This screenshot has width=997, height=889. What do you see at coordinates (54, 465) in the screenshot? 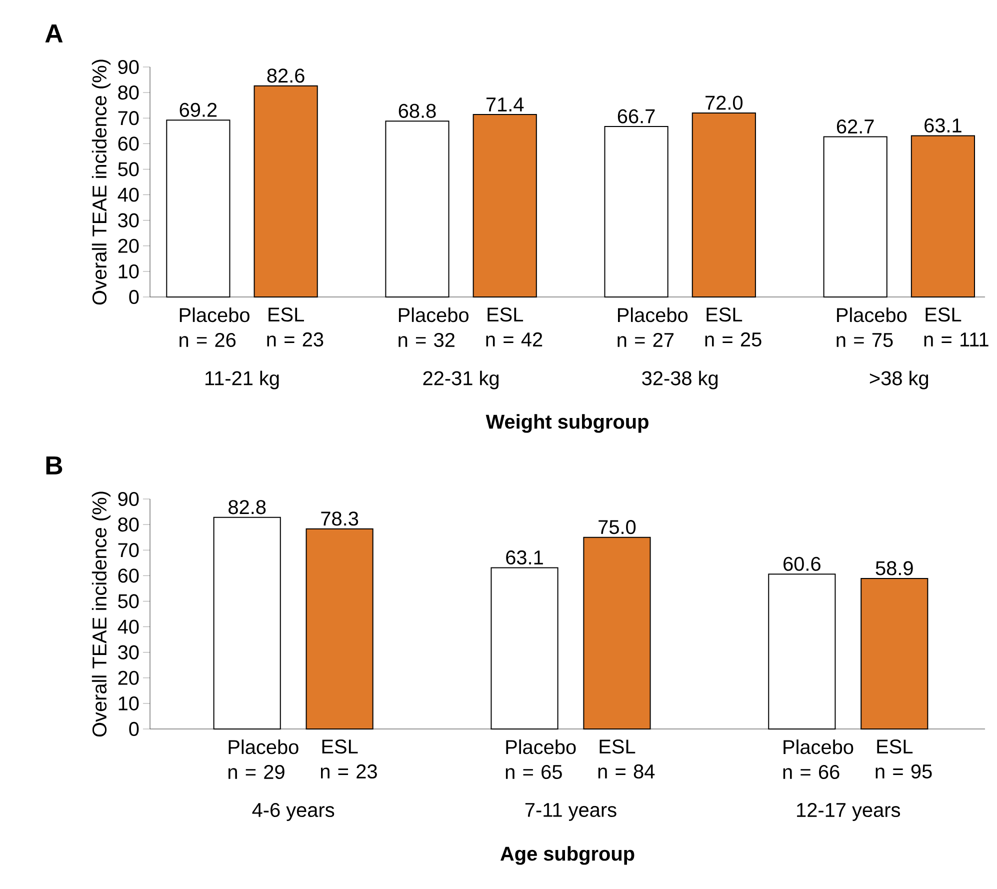
I see `chart-title: B` at bounding box center [54, 465].